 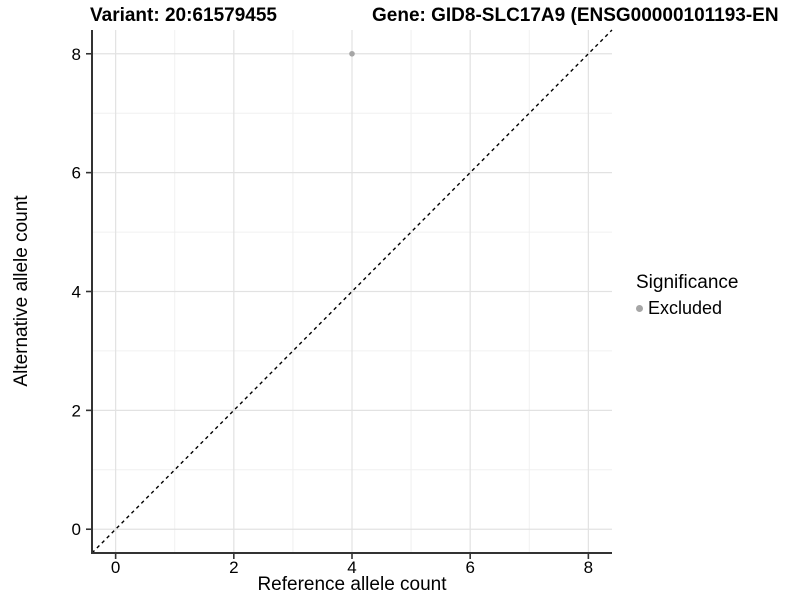 I want to click on legend-item-excluded: Excluded, so click(x=687, y=308).